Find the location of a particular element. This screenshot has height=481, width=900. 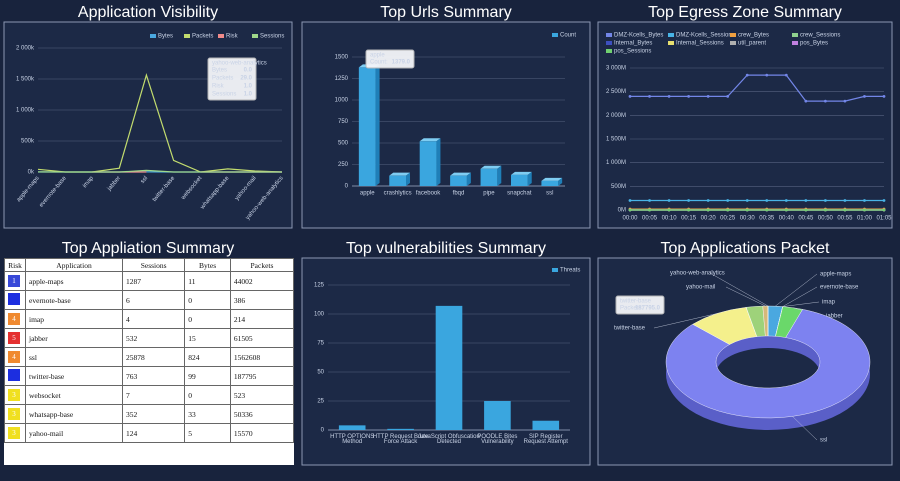

table-row: evernote-base 6 0 386 is located at coordinates (149, 300).